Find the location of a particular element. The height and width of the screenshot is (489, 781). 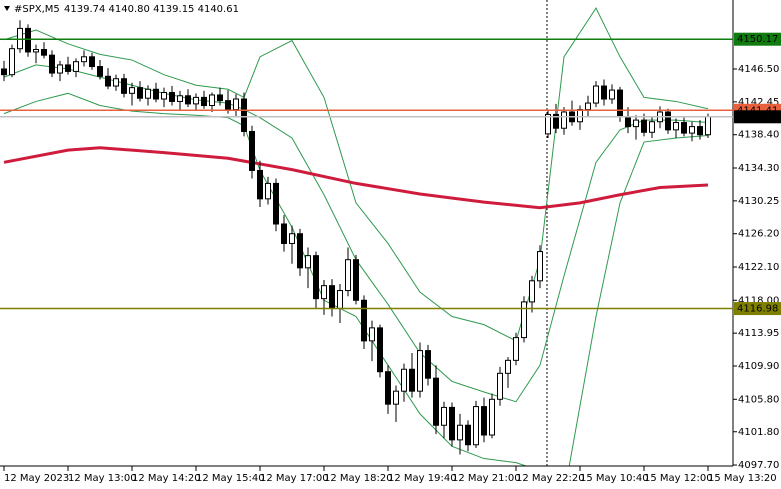

y-tick-label: 4105.80 is located at coordinates (758, 399).